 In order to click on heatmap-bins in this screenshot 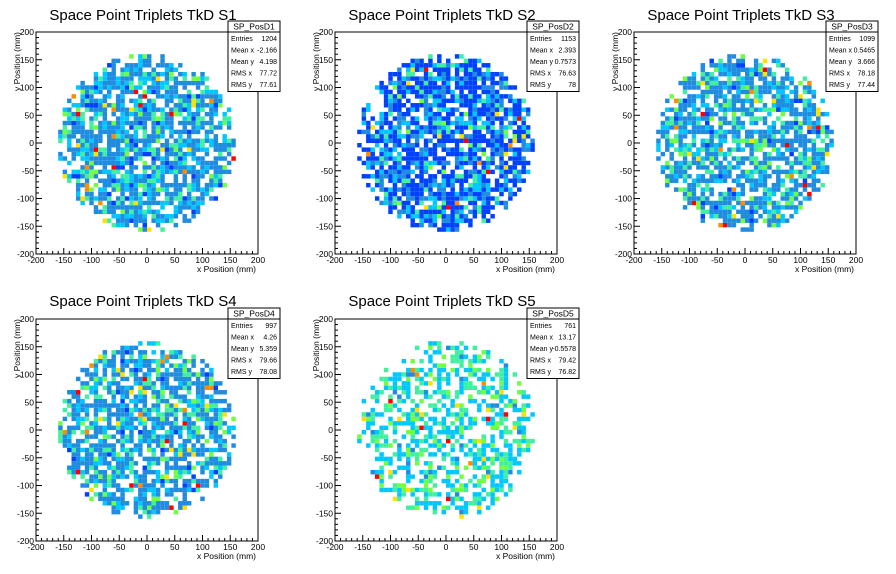, I will do `click(745, 143)`.